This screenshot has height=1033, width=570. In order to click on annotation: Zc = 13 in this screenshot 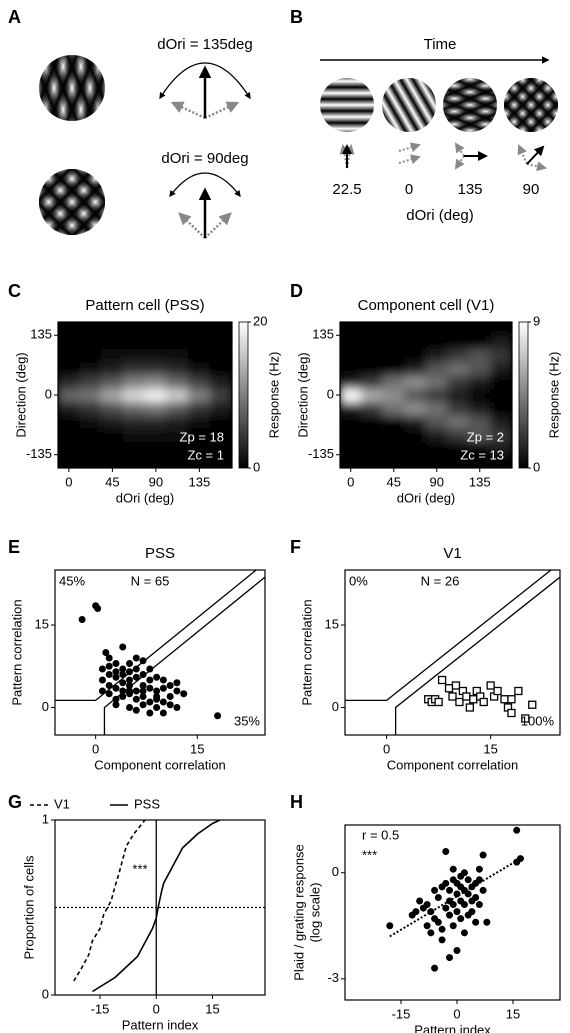, I will do `click(482, 454)`.